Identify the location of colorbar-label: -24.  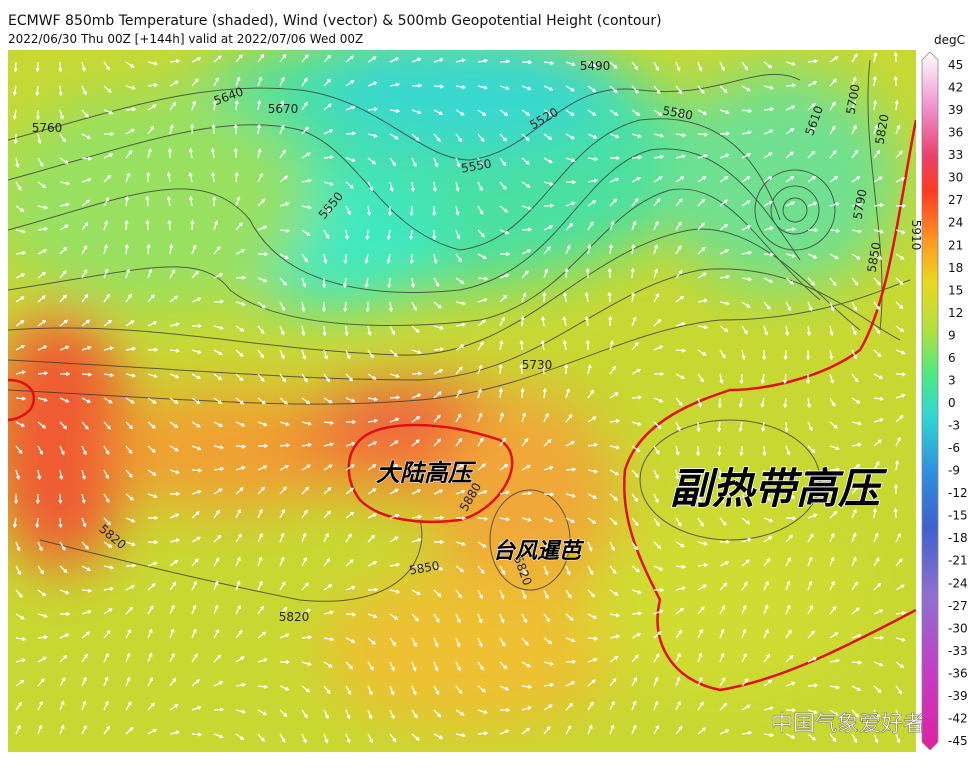
(958, 583).